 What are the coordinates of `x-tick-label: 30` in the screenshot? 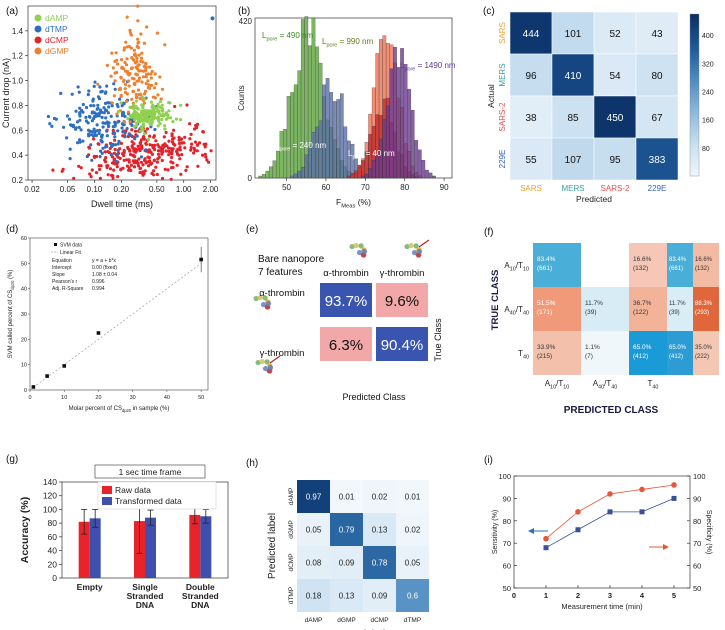 It's located at (133, 398).